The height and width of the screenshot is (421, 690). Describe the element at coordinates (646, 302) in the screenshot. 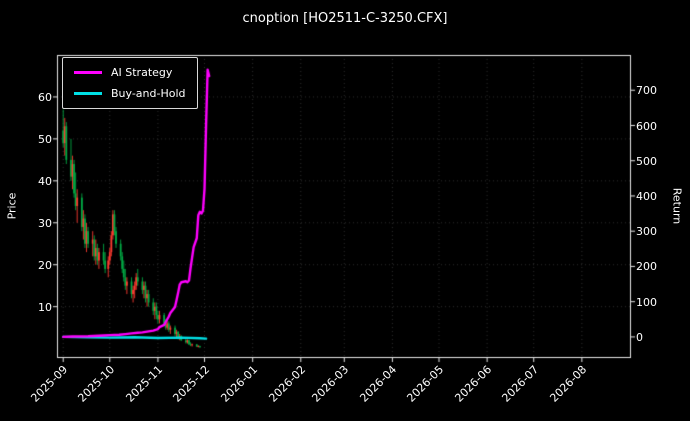

I see `return-tick-label: 100` at that location.